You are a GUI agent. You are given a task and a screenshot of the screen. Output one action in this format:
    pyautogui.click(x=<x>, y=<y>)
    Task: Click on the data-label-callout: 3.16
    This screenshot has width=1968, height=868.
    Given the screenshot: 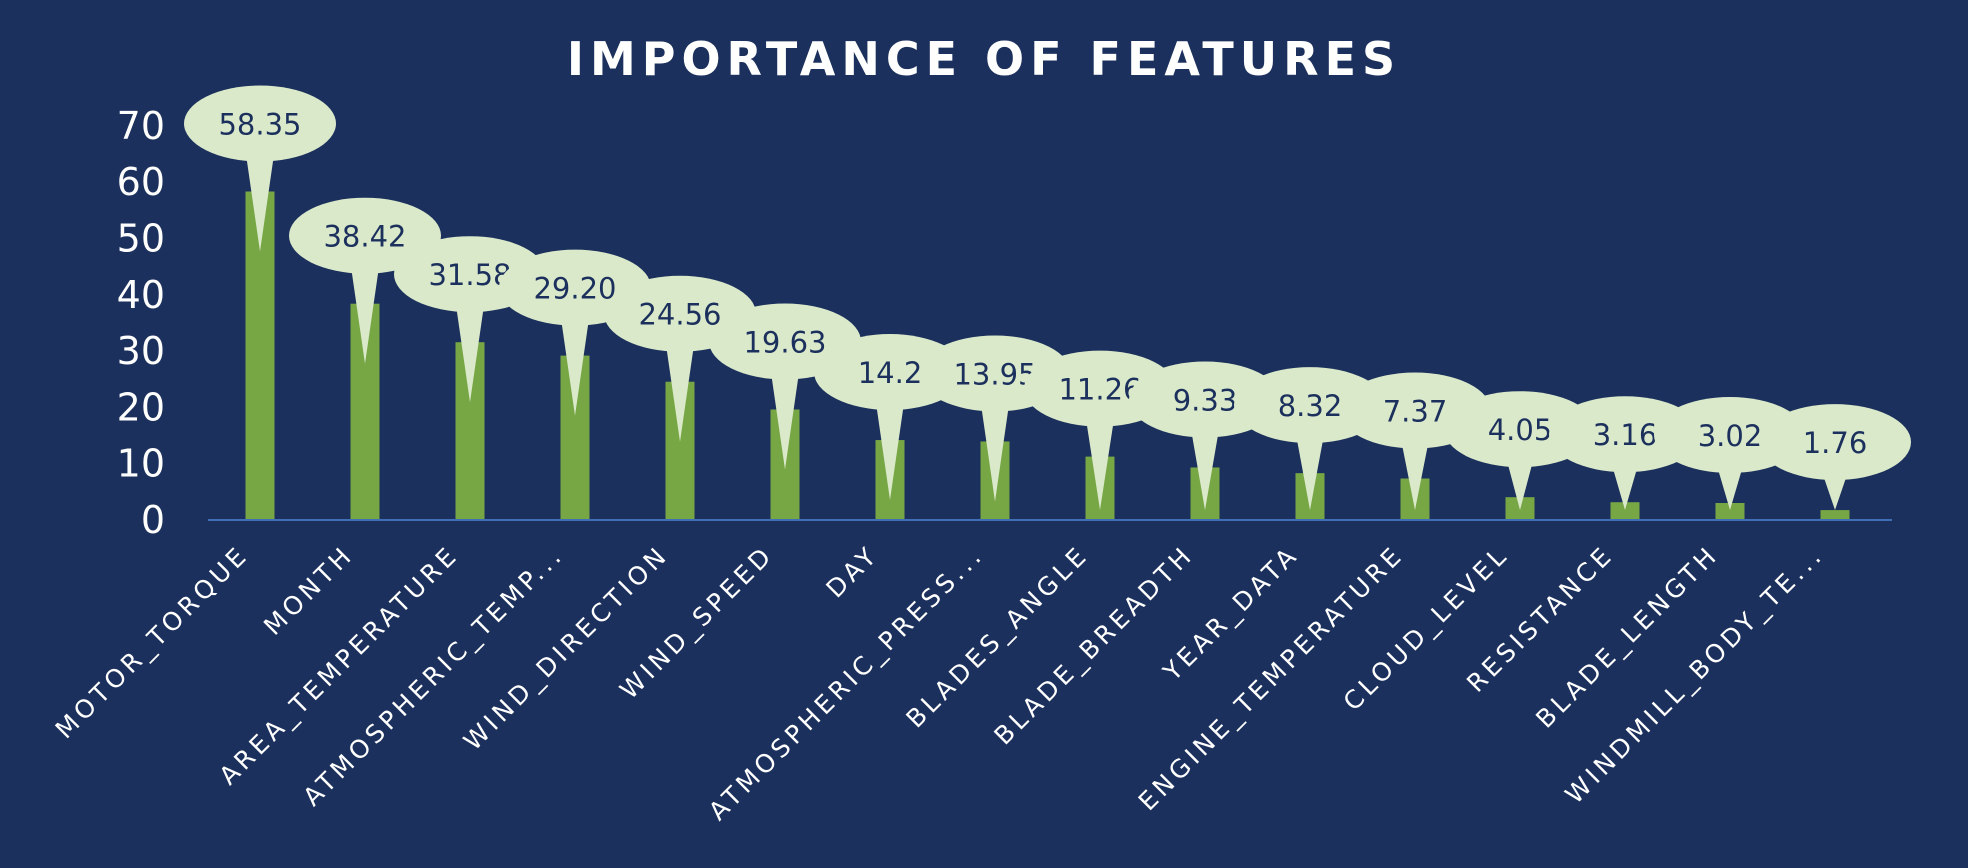 What is the action you would take?
    pyautogui.click(x=1625, y=453)
    